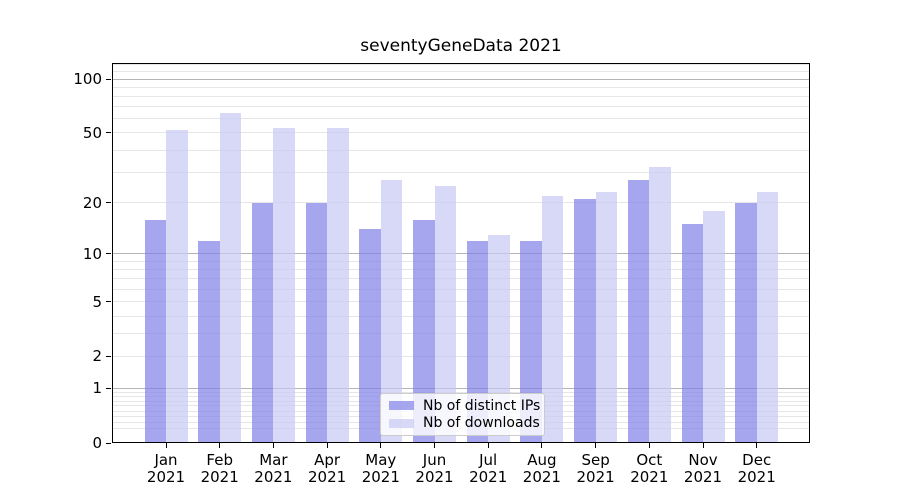 The width and height of the screenshot is (900, 500). I want to click on y-tick-label: 1, so click(97, 388).